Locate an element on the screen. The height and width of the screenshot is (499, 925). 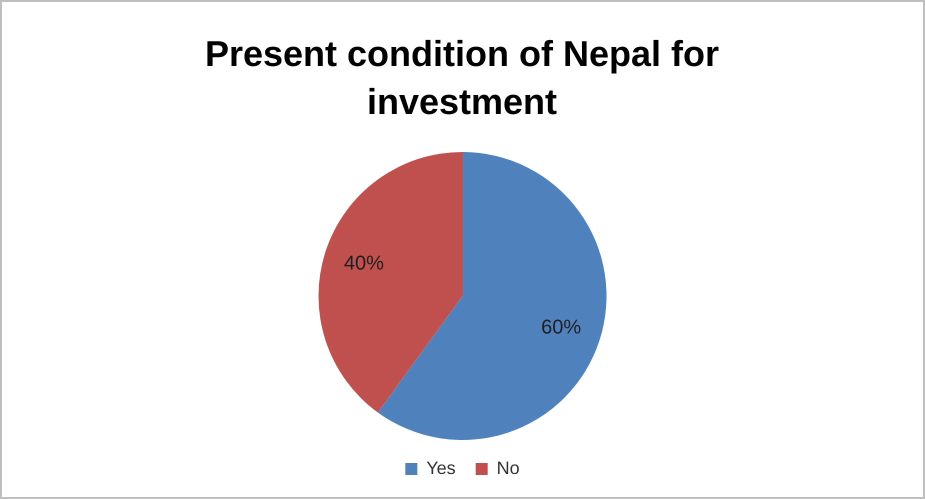
legend-label: No is located at coordinates (508, 468).